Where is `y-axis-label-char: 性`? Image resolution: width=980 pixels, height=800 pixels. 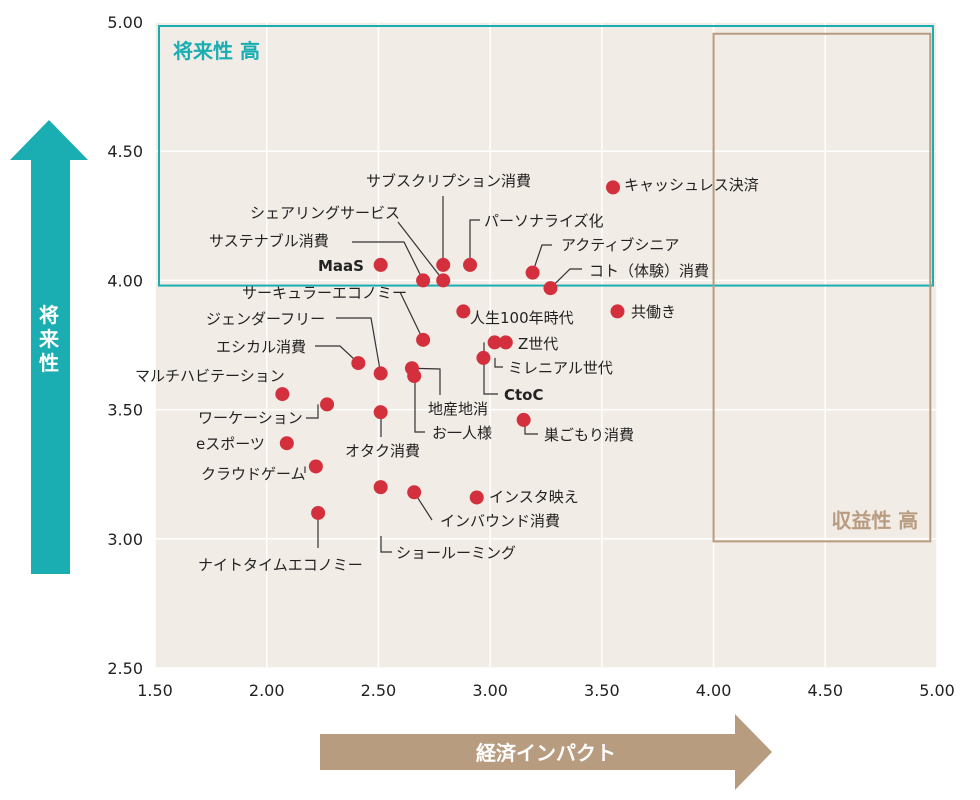
y-axis-label-char: 性 is located at coordinates (50, 363).